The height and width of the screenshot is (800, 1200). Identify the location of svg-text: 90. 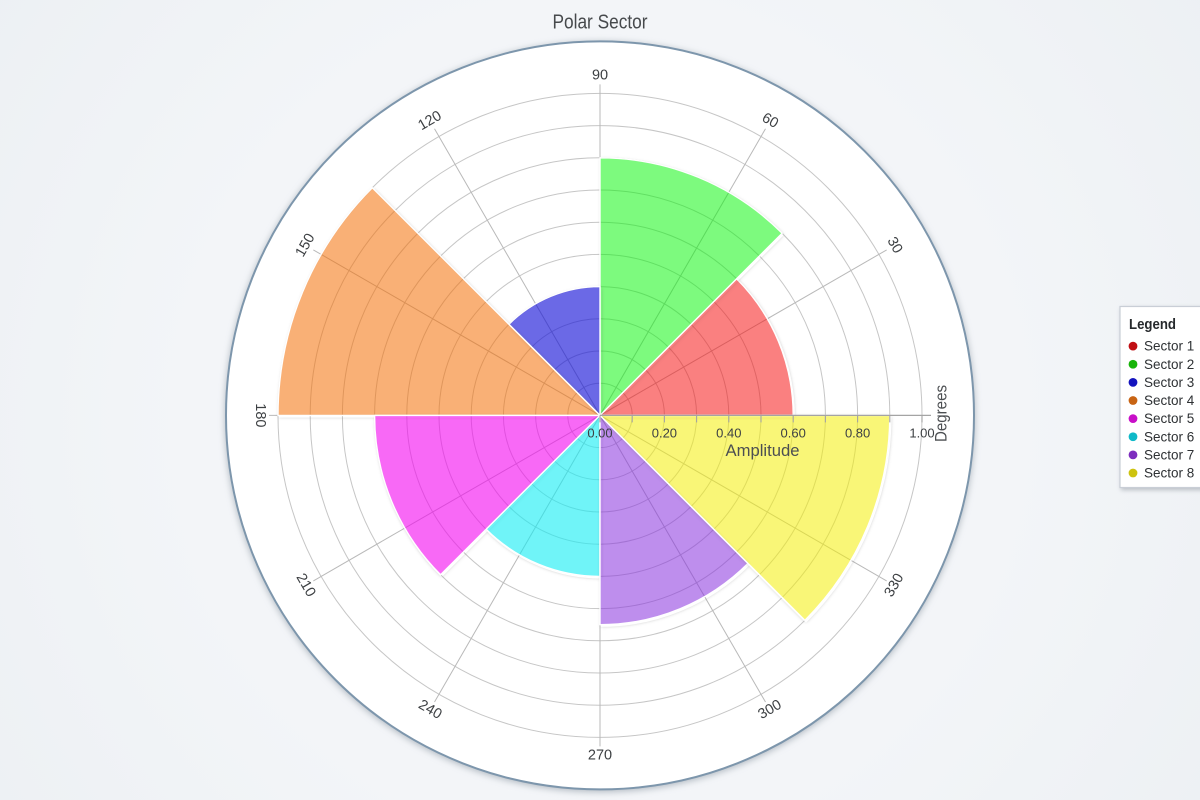
(600, 75).